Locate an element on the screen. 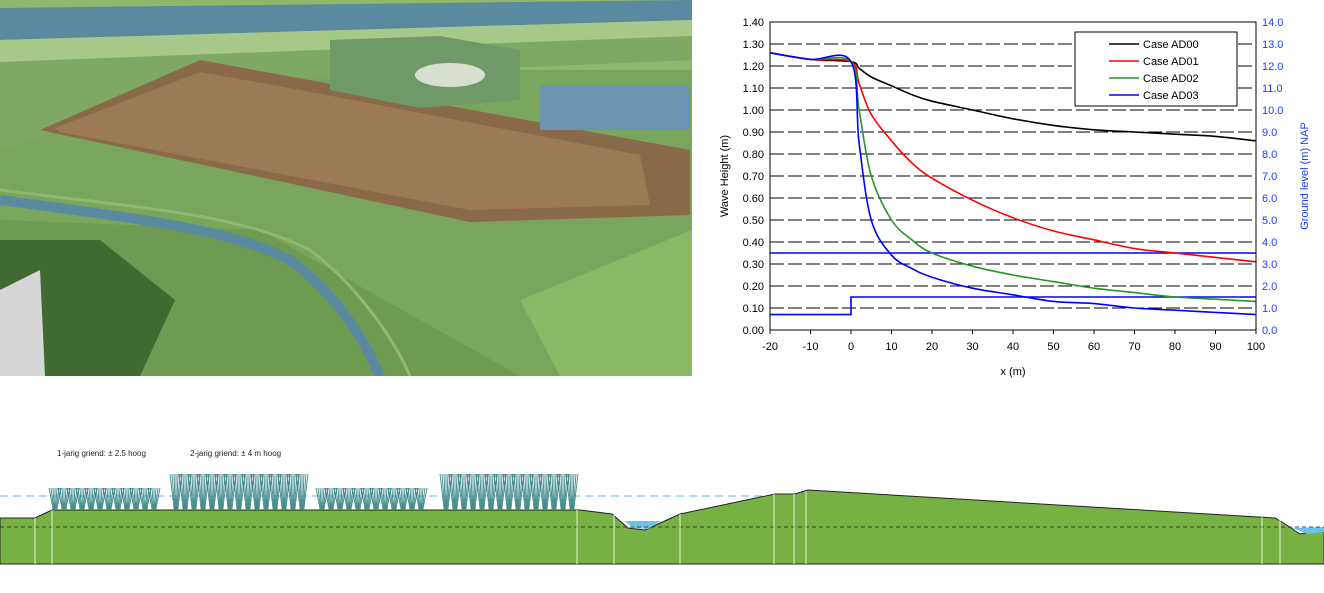 Image resolution: width=1324 pixels, height=593 pixels. legend-box is located at coordinates (1156, 69).